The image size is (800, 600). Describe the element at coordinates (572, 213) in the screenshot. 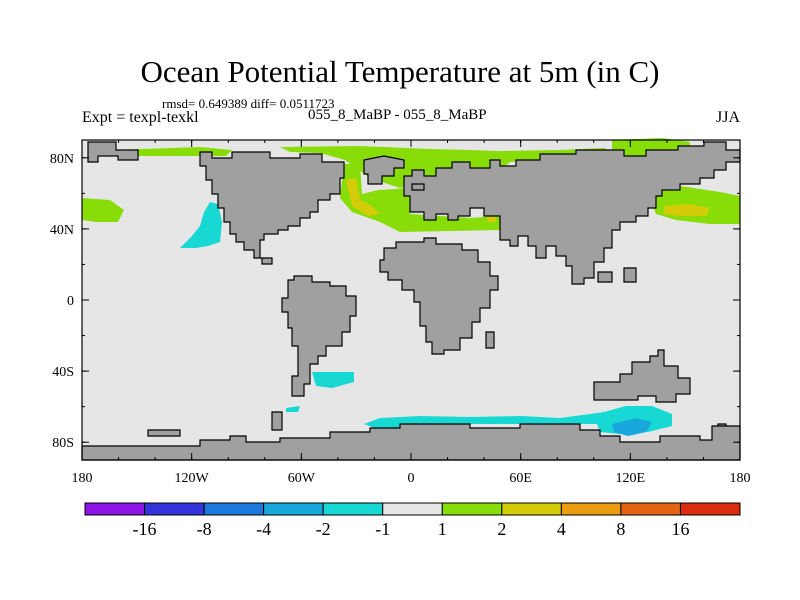

I see `land-eurasia` at that location.